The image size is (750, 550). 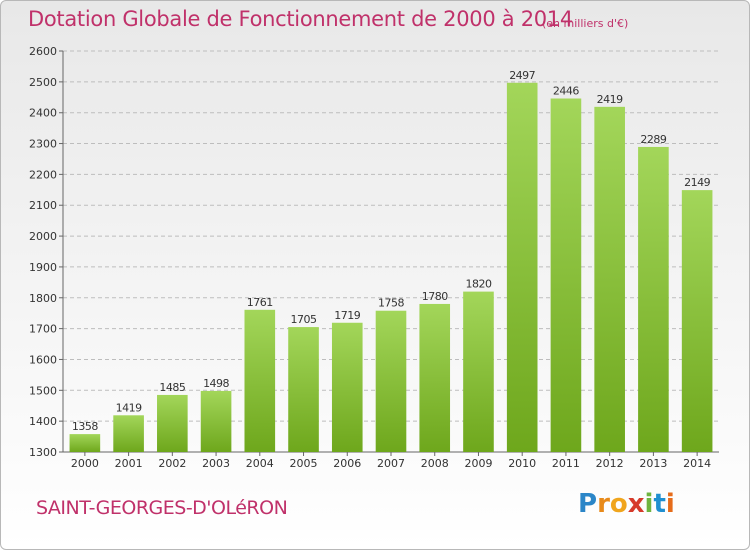 What do you see at coordinates (172, 387) in the screenshot?
I see `bar-value-label: 1485` at bounding box center [172, 387].